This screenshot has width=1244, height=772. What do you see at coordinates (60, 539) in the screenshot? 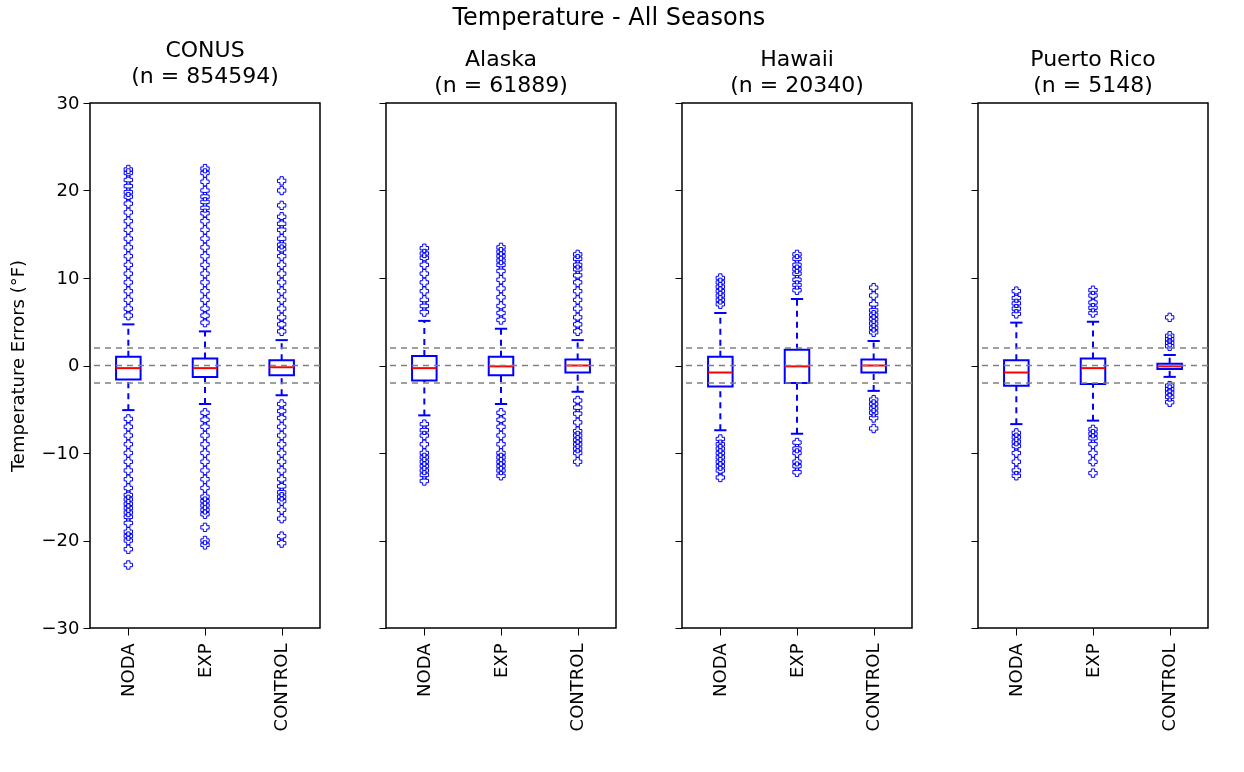
I see `y-tick-label: −20` at bounding box center [60, 539].